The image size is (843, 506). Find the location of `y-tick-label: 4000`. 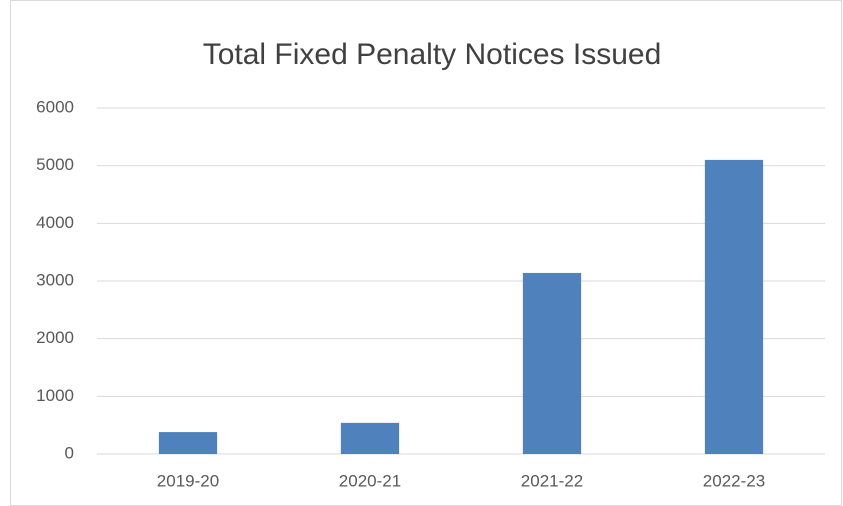

y-tick-label: 4000 is located at coordinates (55, 222).